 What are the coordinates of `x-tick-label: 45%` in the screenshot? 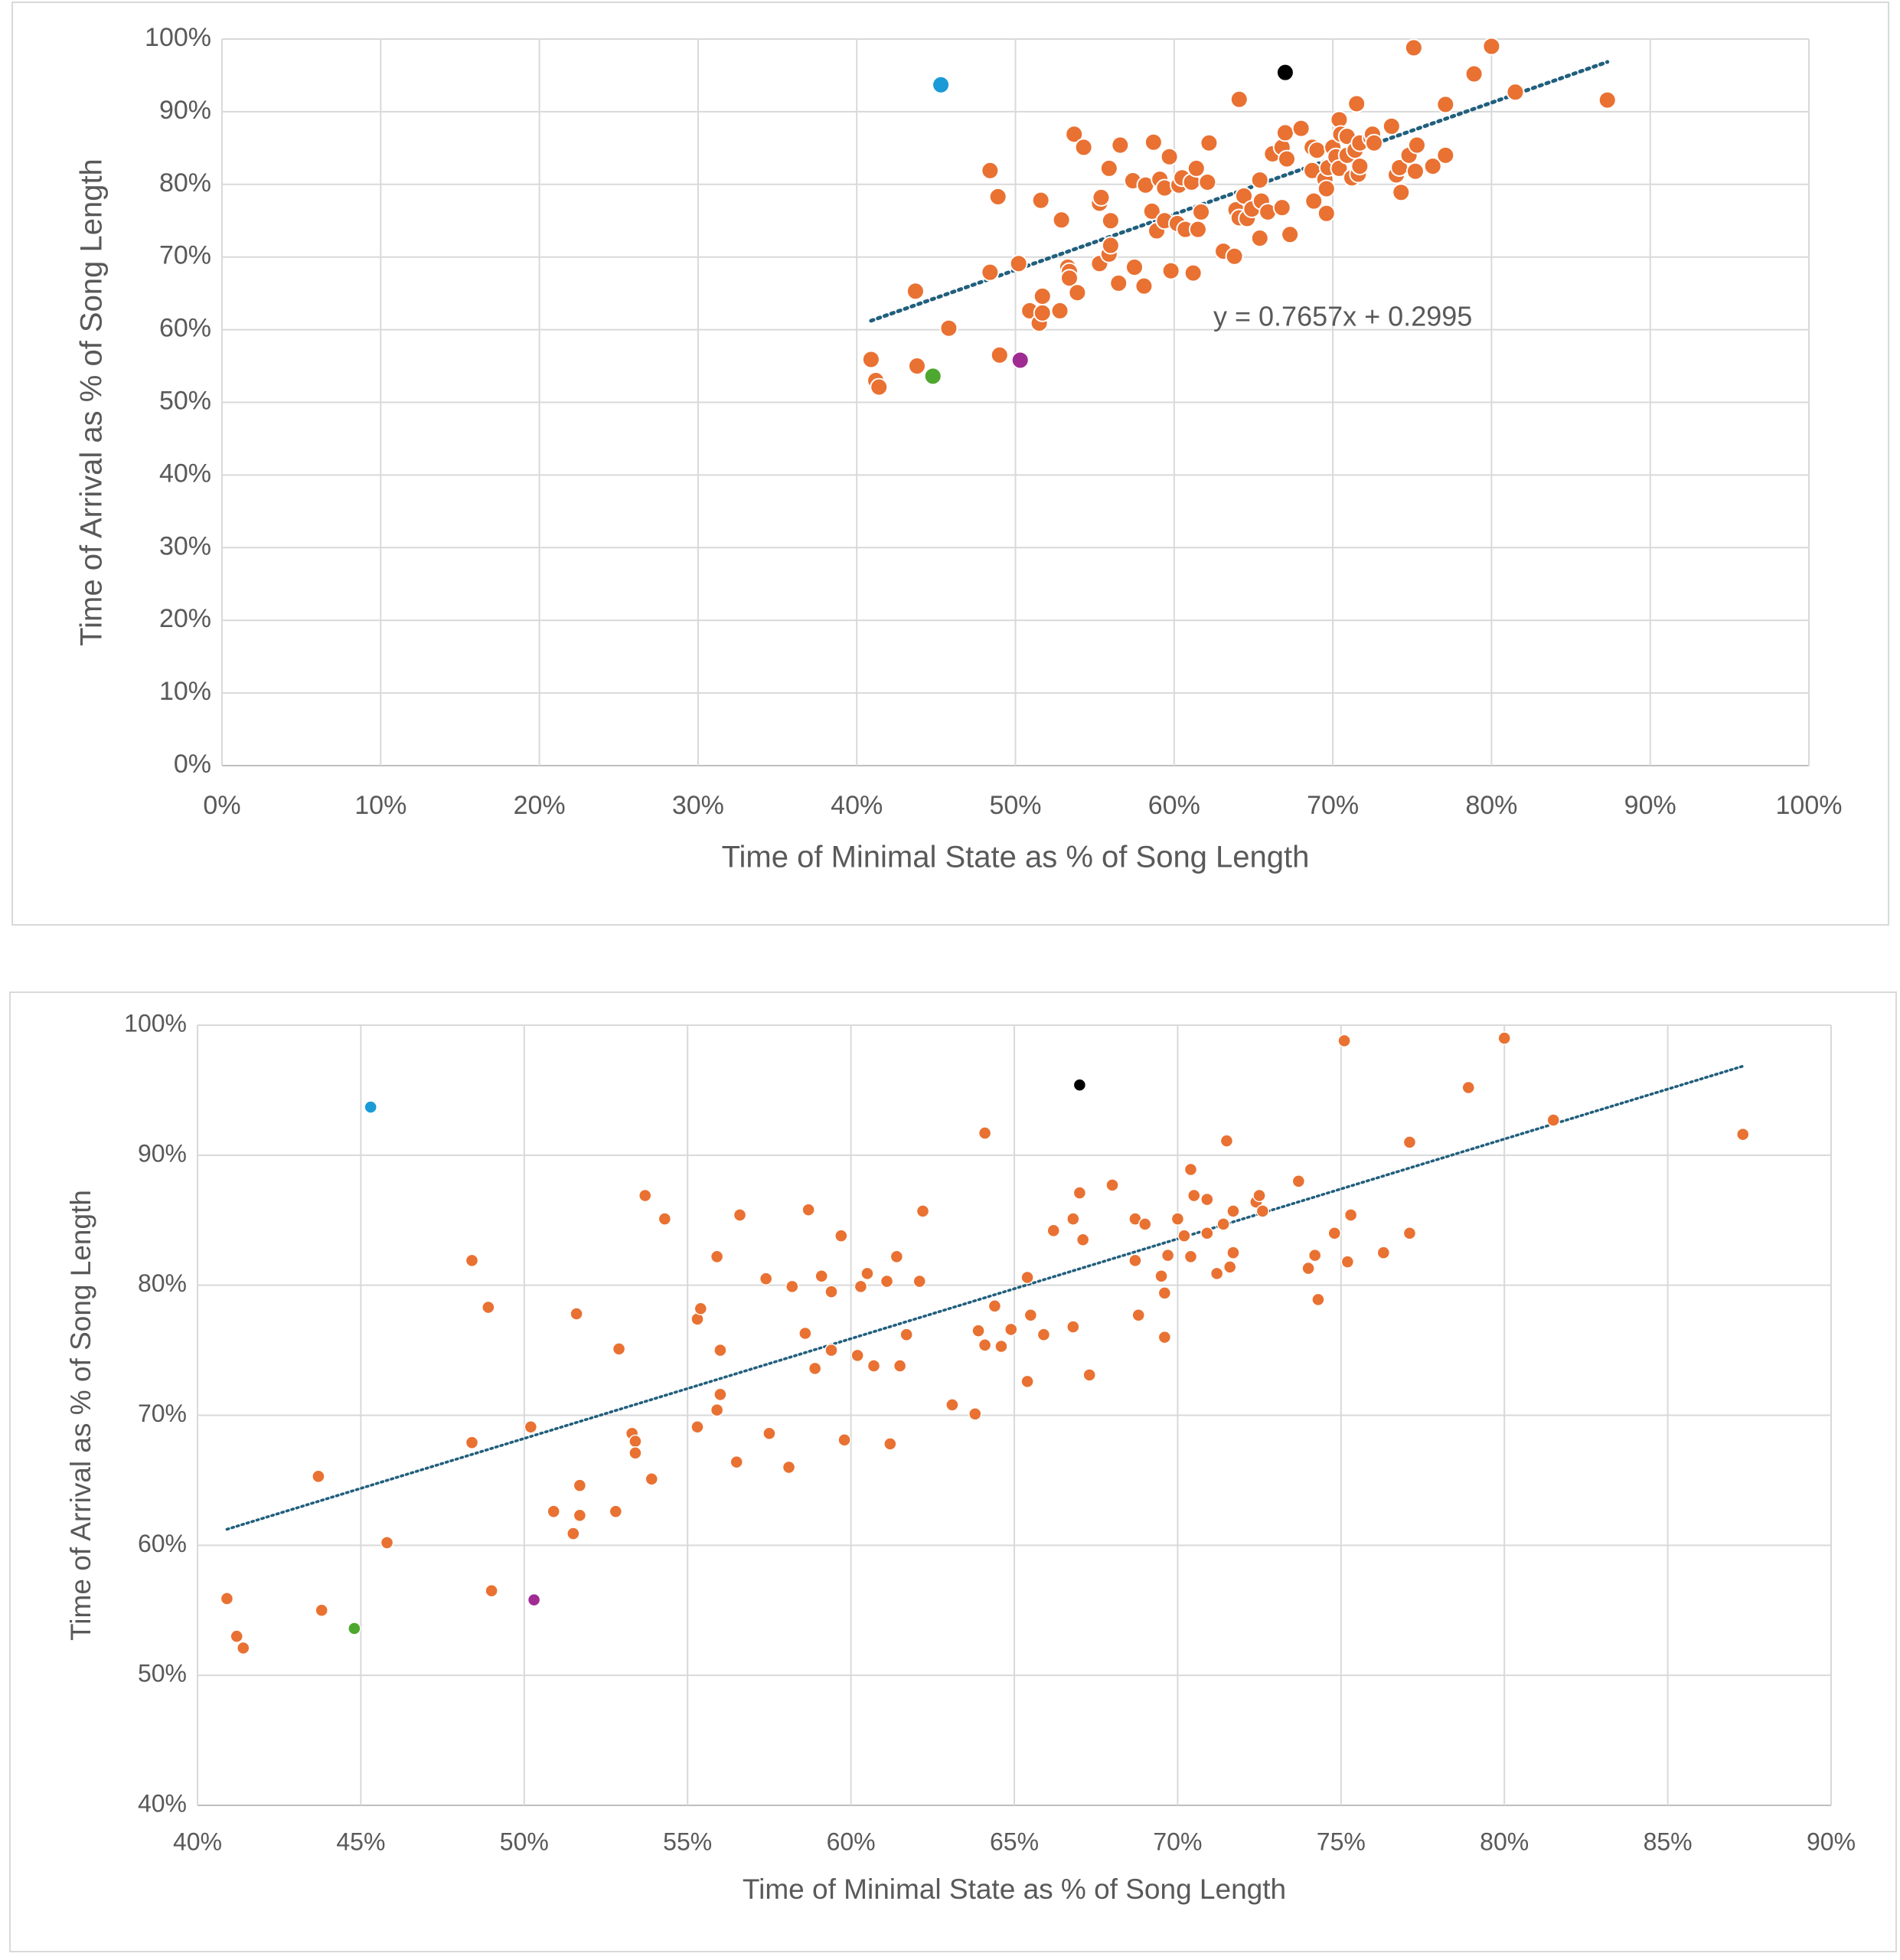 It's located at (360, 1841).